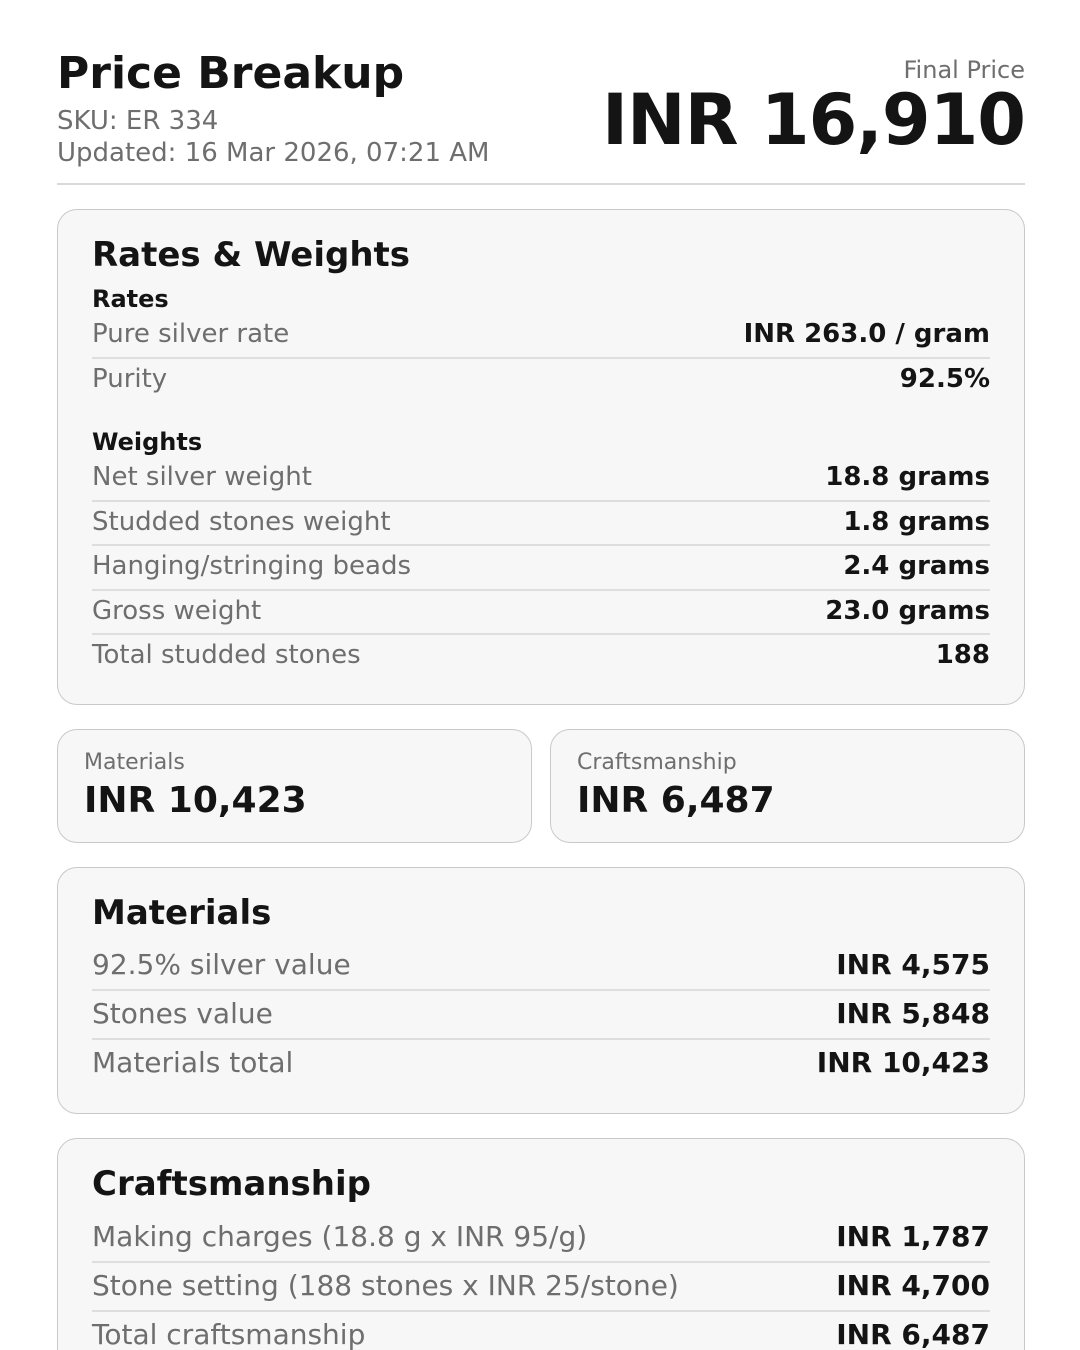 Image resolution: width=1080 pixels, height=1350 pixels. Describe the element at coordinates (541, 479) in the screenshot. I see `table-row: Net silver weight 18.8 grams` at that location.